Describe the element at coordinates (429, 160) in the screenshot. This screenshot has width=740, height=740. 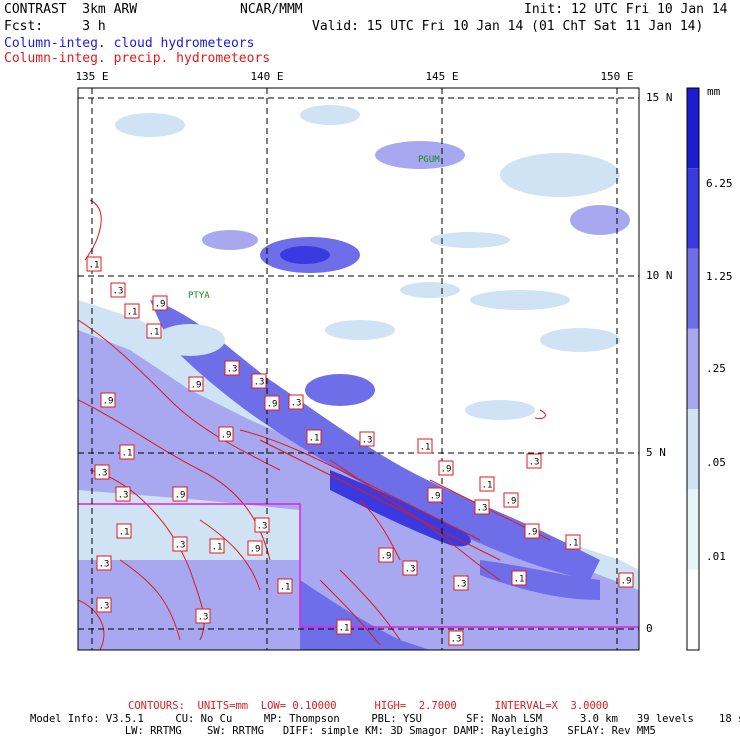
I see `station-pgum: PGUM` at that location.